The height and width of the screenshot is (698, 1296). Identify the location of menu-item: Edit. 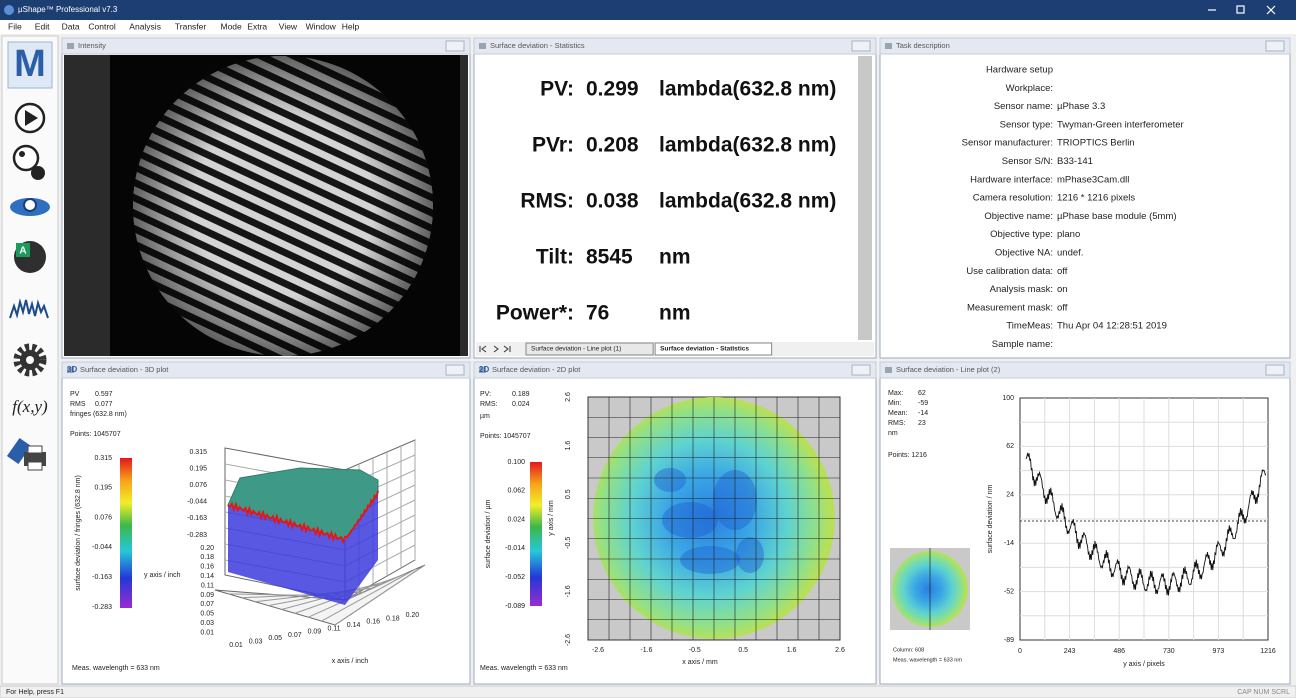
(42, 26).